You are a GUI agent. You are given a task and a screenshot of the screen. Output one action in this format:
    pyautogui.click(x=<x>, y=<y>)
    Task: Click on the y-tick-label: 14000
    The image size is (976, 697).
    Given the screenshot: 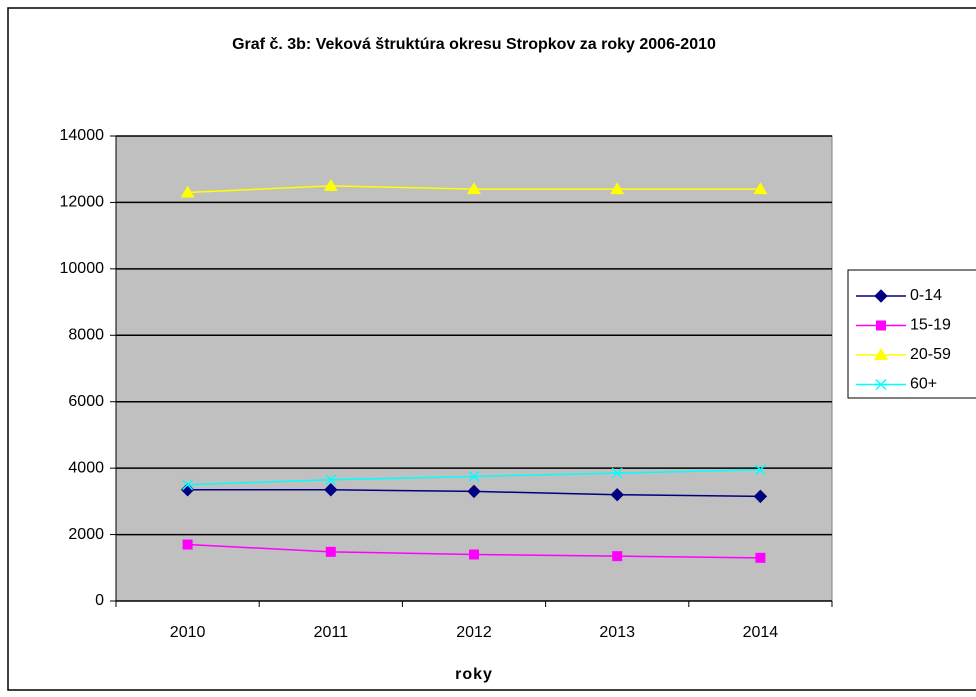 What is the action you would take?
    pyautogui.click(x=82, y=135)
    